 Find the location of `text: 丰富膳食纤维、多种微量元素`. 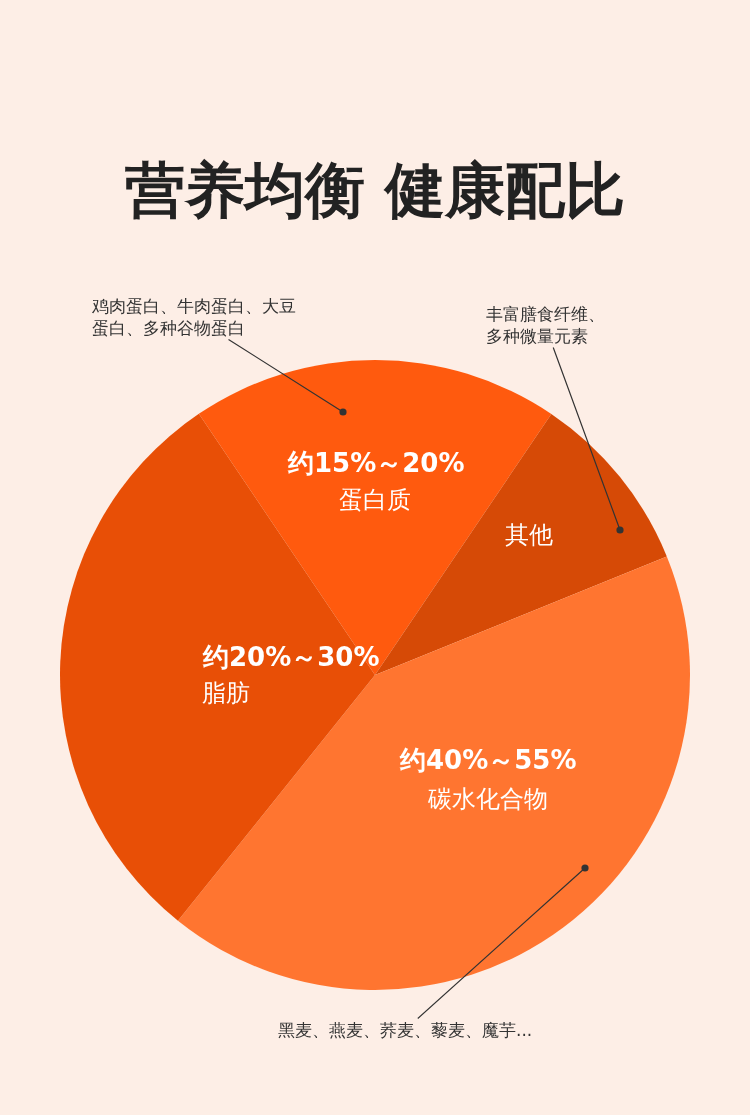

text: 丰富膳食纤维、多种微量元素 is located at coordinates (545, 325).